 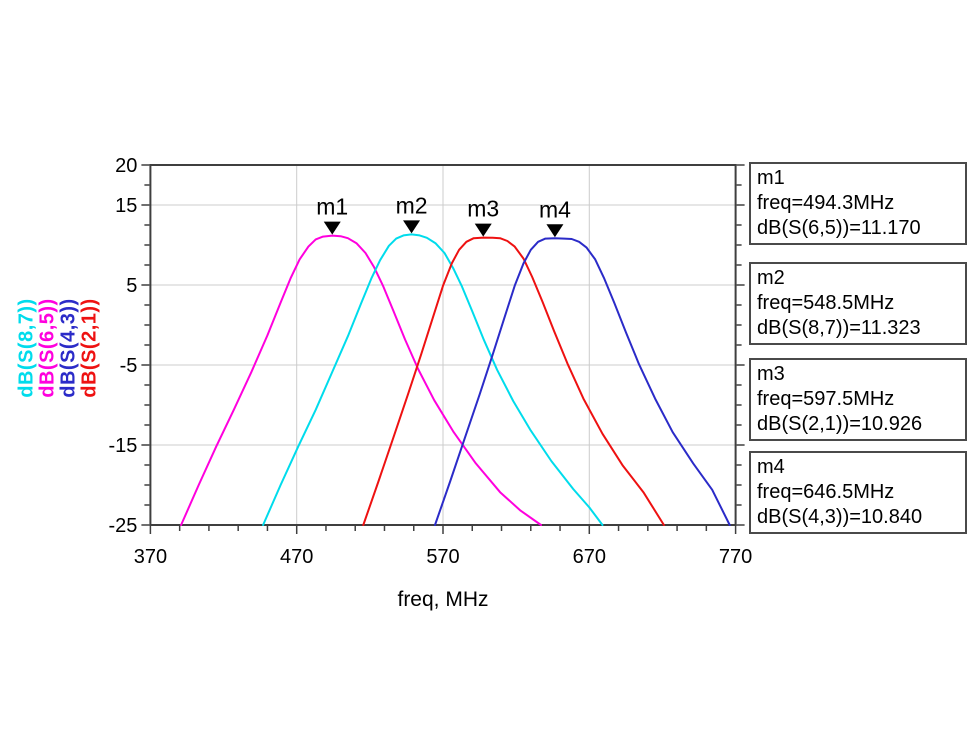 What do you see at coordinates (129, 366) in the screenshot?
I see `y-tick-label: -5` at bounding box center [129, 366].